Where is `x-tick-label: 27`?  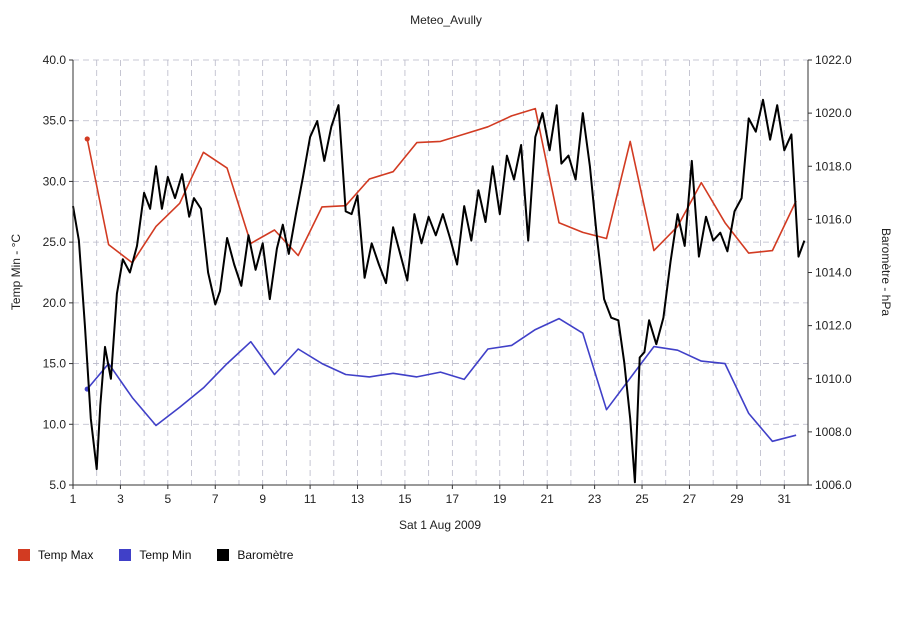
x-tick-label: 27 is located at coordinates (690, 499).